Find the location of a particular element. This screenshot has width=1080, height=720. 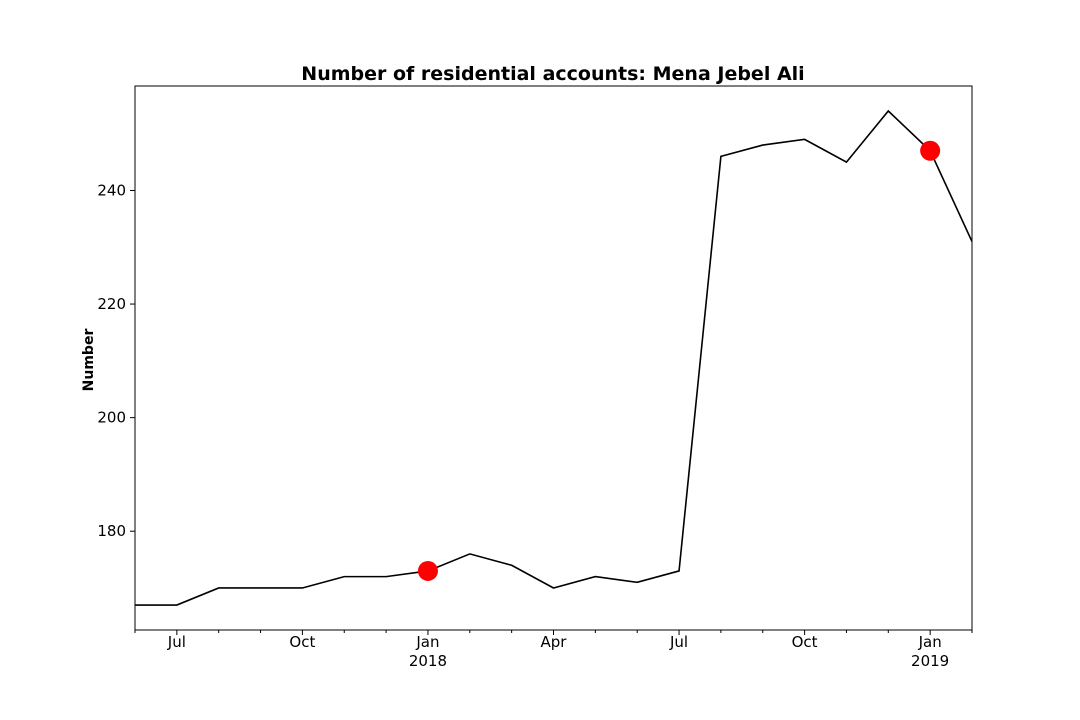

y-tick-label: 220 is located at coordinates (111, 304).